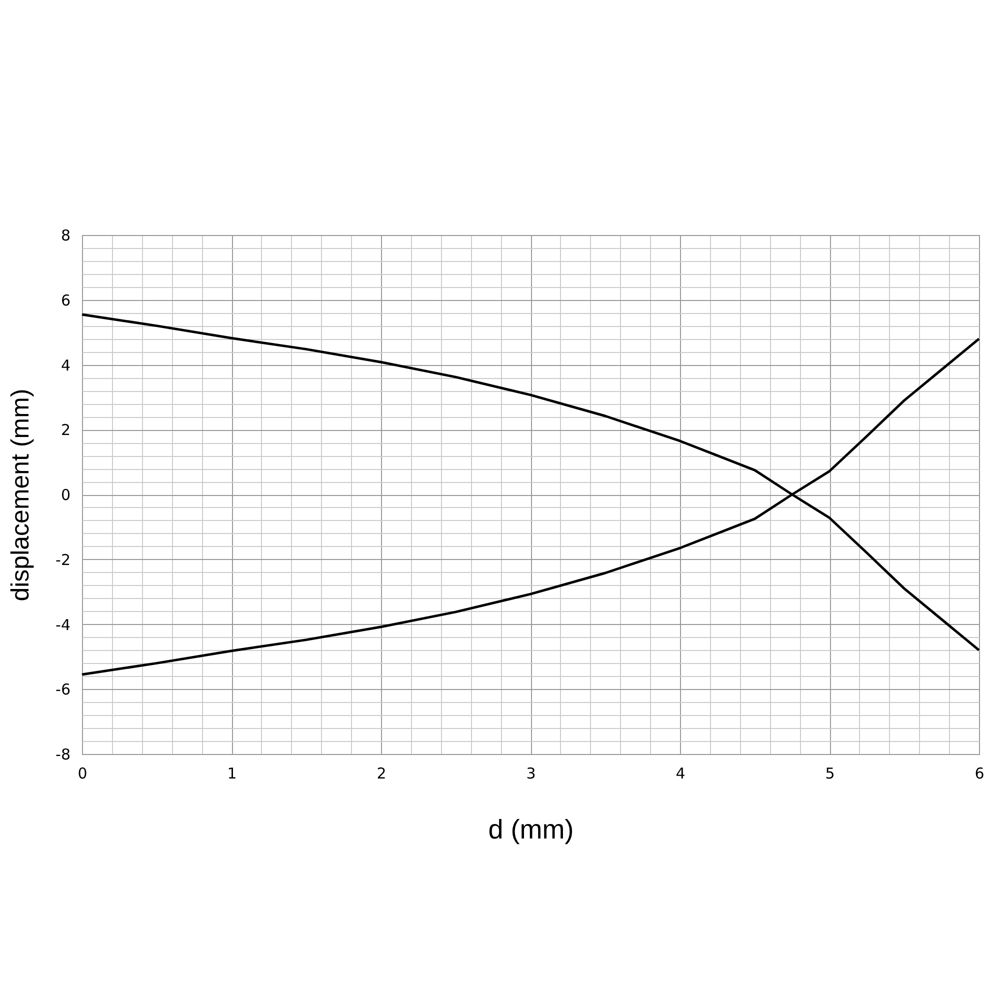 Image resolution: width=1000 pixels, height=1000 pixels. What do you see at coordinates (65, 235) in the screenshot?
I see `y-tick-label: 8` at bounding box center [65, 235].